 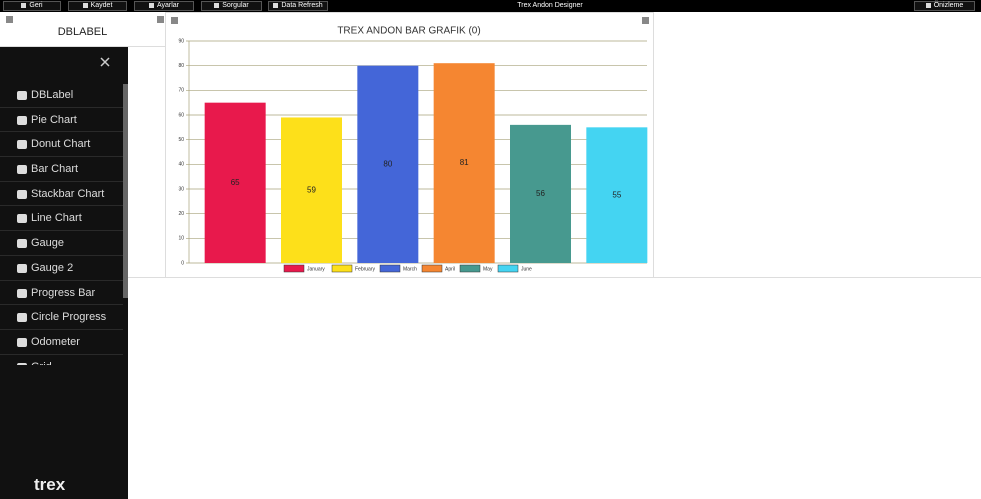 I want to click on value-label: 81, so click(x=464, y=162).